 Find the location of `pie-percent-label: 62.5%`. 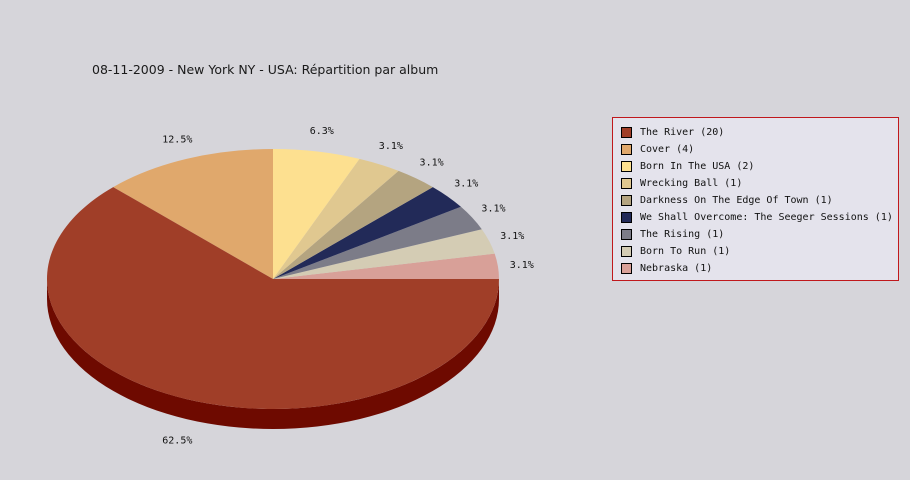

pie-percent-label: 62.5% is located at coordinates (177, 440).